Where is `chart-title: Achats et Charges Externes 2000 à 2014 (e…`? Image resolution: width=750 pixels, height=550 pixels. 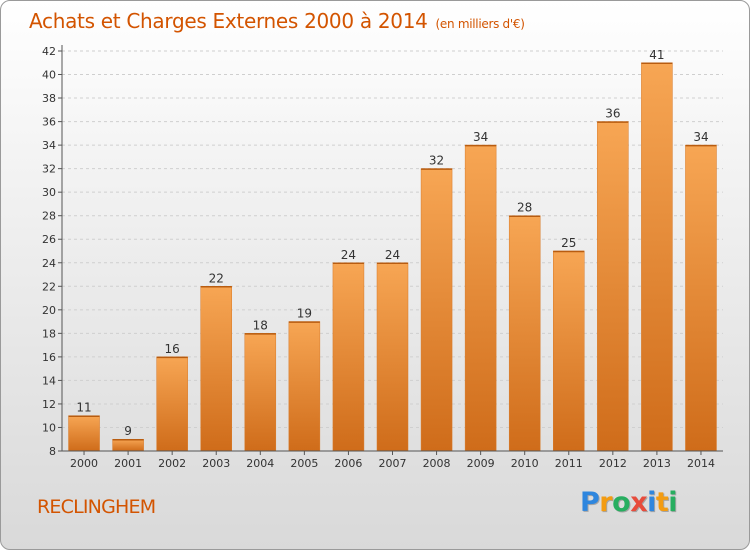 chart-title: Achats et Charges Externes 2000 à 2014 (e… is located at coordinates (277, 21).